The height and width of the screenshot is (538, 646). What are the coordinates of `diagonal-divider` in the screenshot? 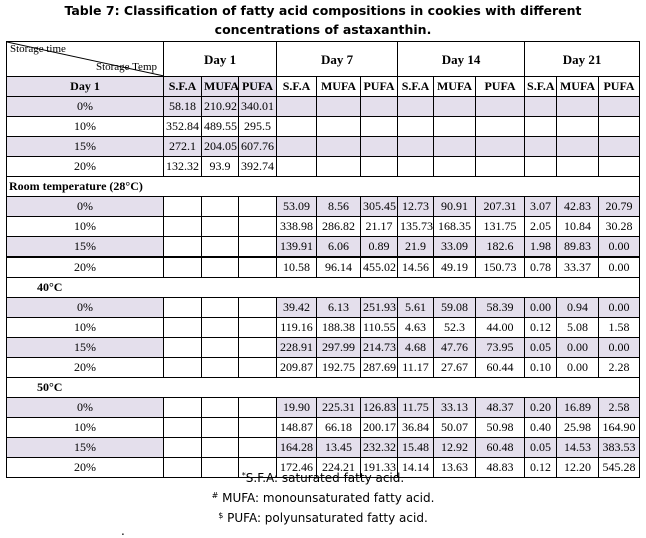 It's located at (85, 59).